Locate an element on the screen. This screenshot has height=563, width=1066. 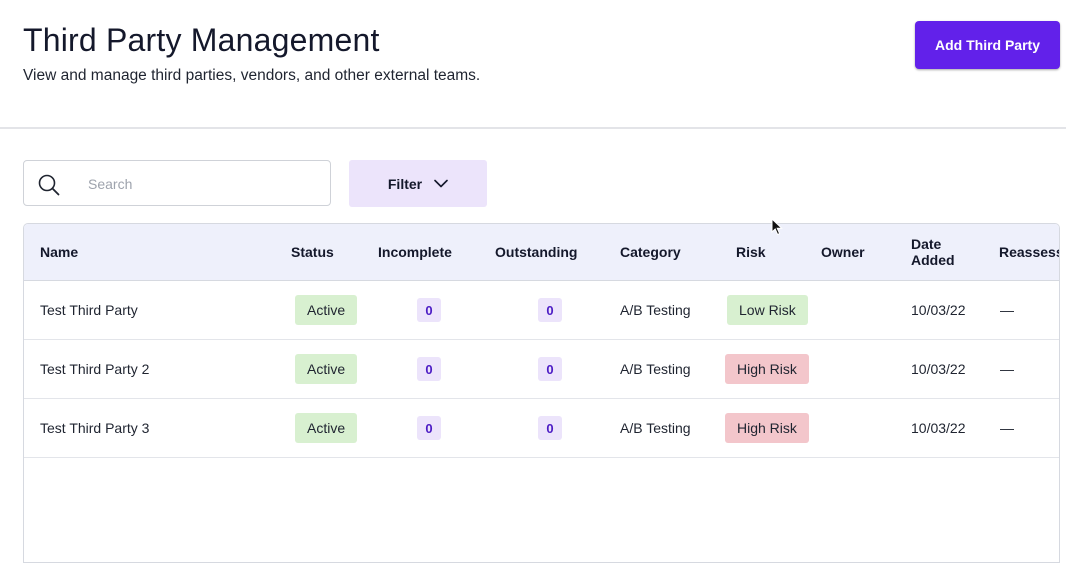
header-divider is located at coordinates (533, 128).